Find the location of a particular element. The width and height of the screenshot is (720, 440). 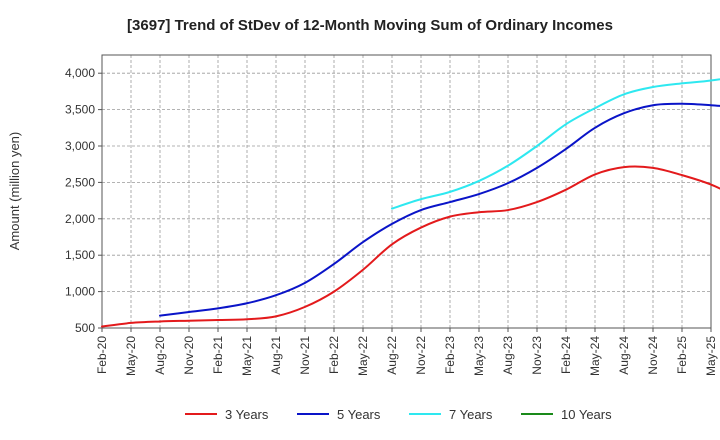

x-tick-label: May-24 is located at coordinates (595, 356).